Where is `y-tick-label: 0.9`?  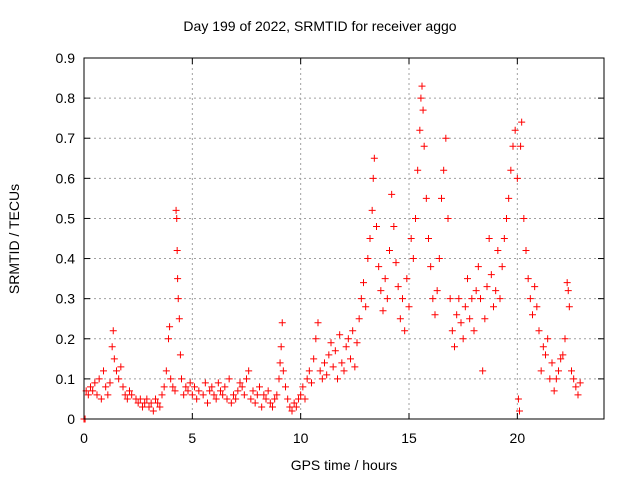 y-tick-label: 0.9 is located at coordinates (66, 58).